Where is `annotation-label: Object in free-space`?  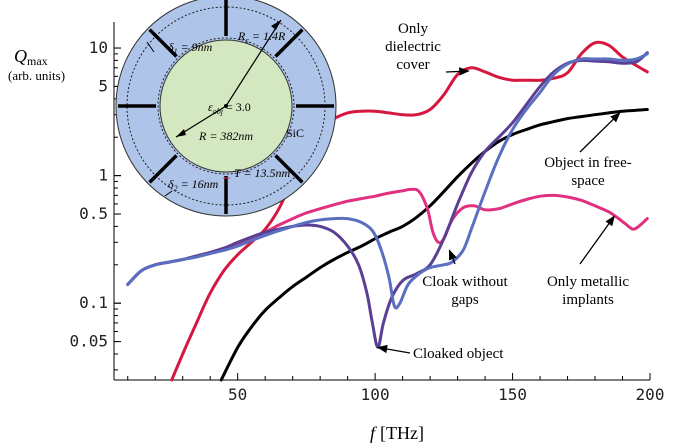
annotation-label: Object in free-space is located at coordinates (587, 172).